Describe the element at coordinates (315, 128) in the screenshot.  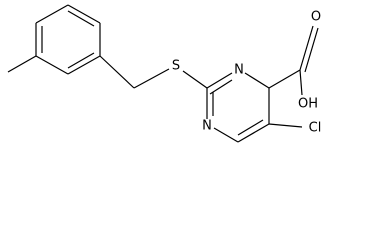
I see `atom-label: Cl` at that location.